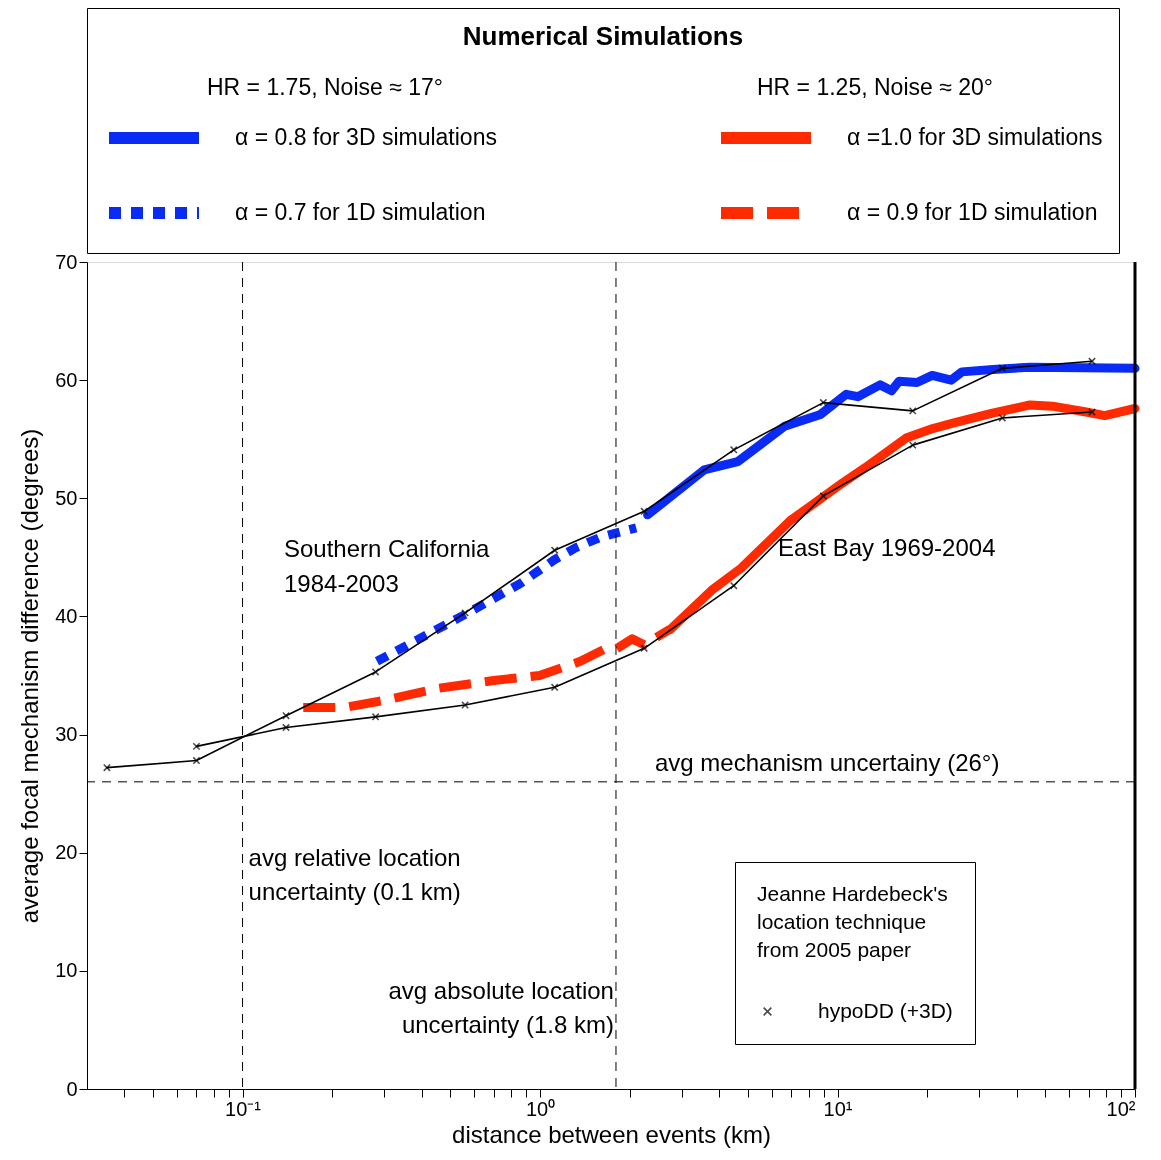 The width and height of the screenshot is (1161, 1160). I want to click on y-tick-label: 20, so click(66, 852).